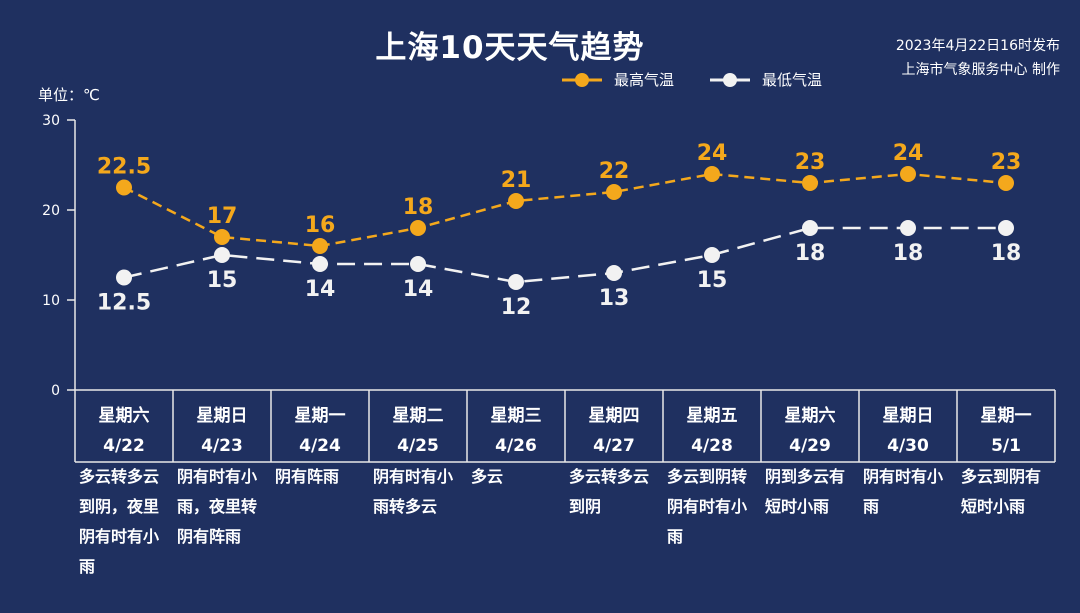 Image resolution: width=1080 pixels, height=613 pixels. I want to click on unit-label: 单位：℃, so click(69, 95).